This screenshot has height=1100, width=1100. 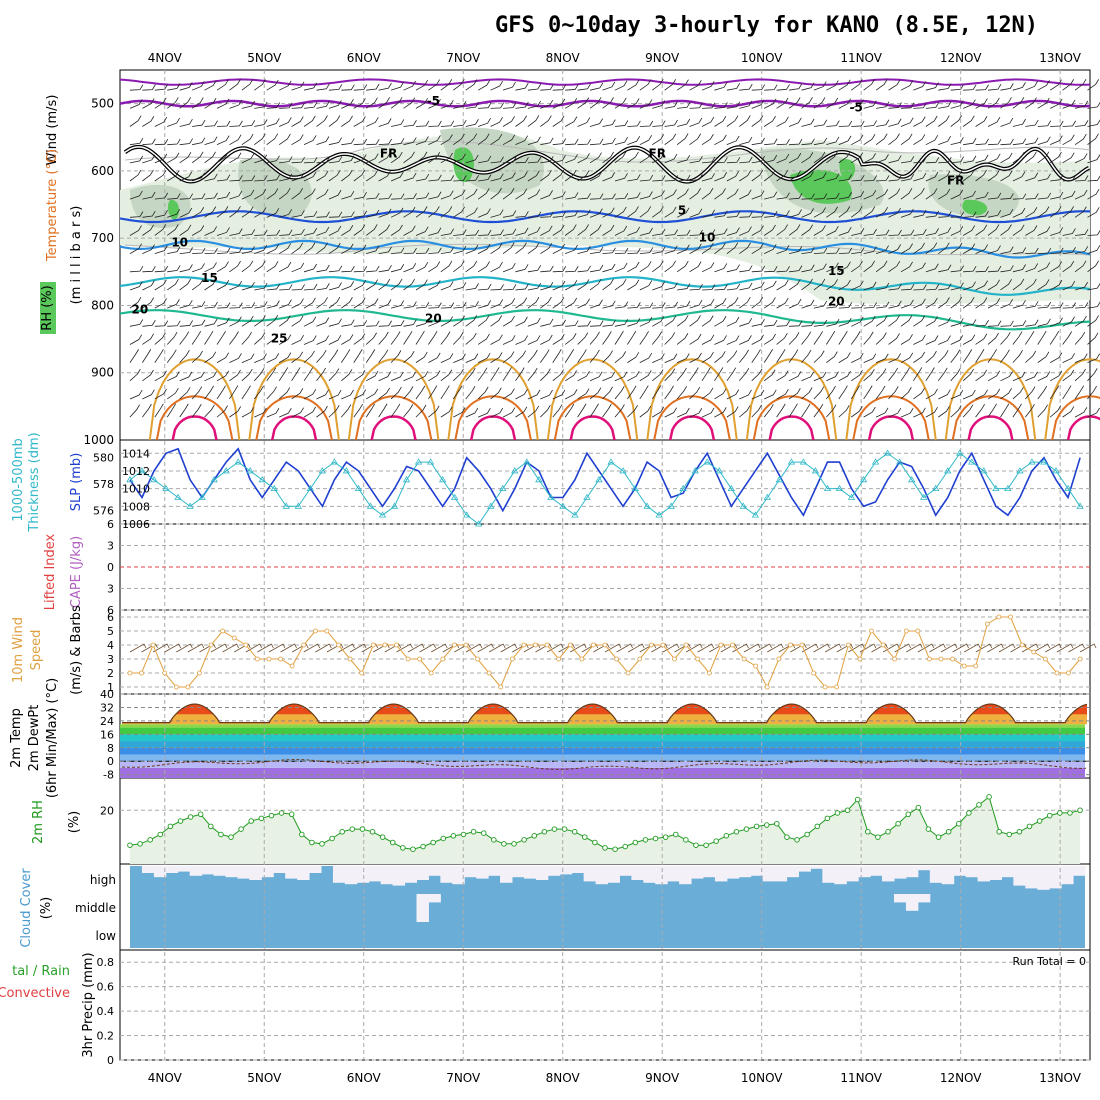 I want to click on rh-shade-high, so click(x=577, y=183).